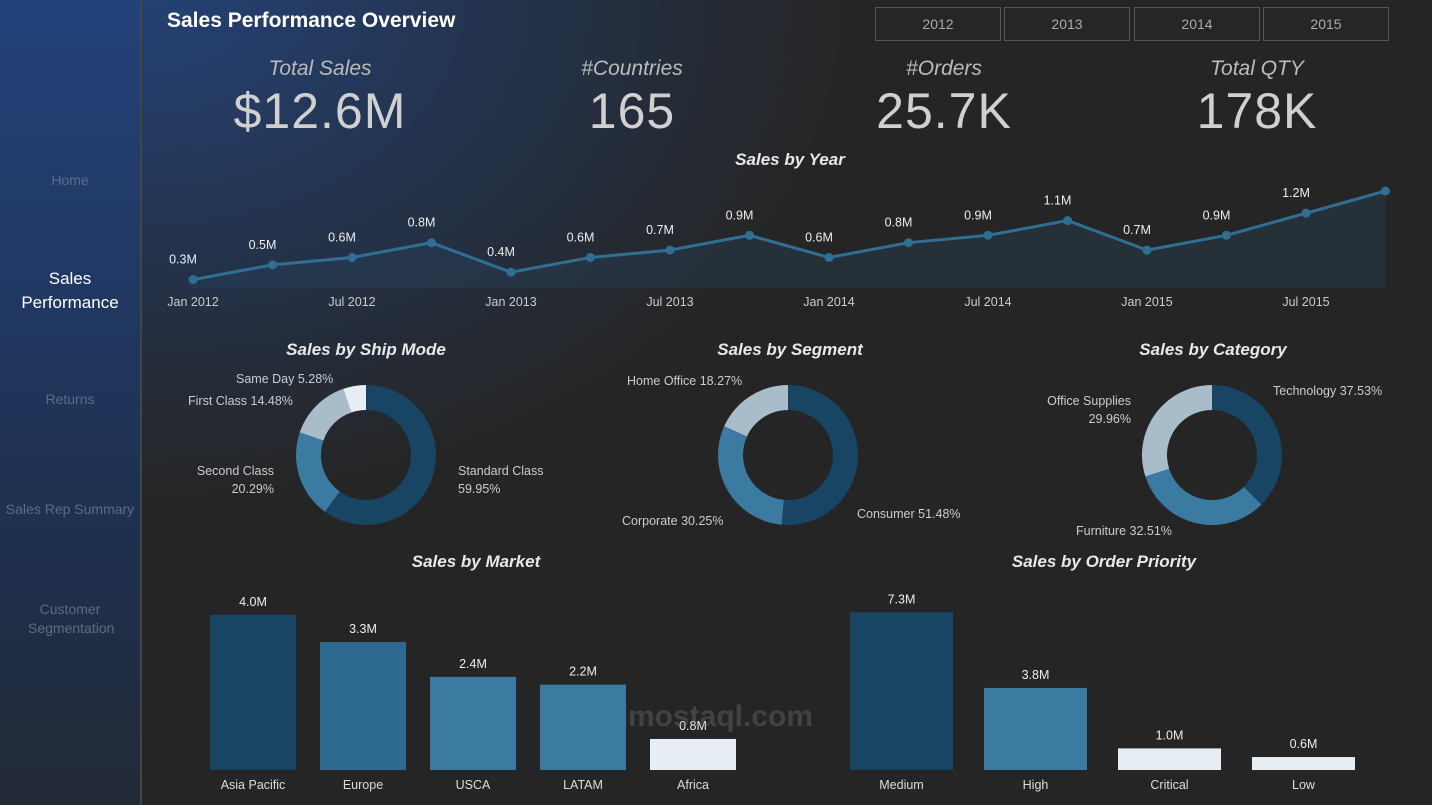 This screenshot has width=1432, height=805. What do you see at coordinates (1304, 744) in the screenshot?
I see `bar-value-label: 0.6M` at bounding box center [1304, 744].